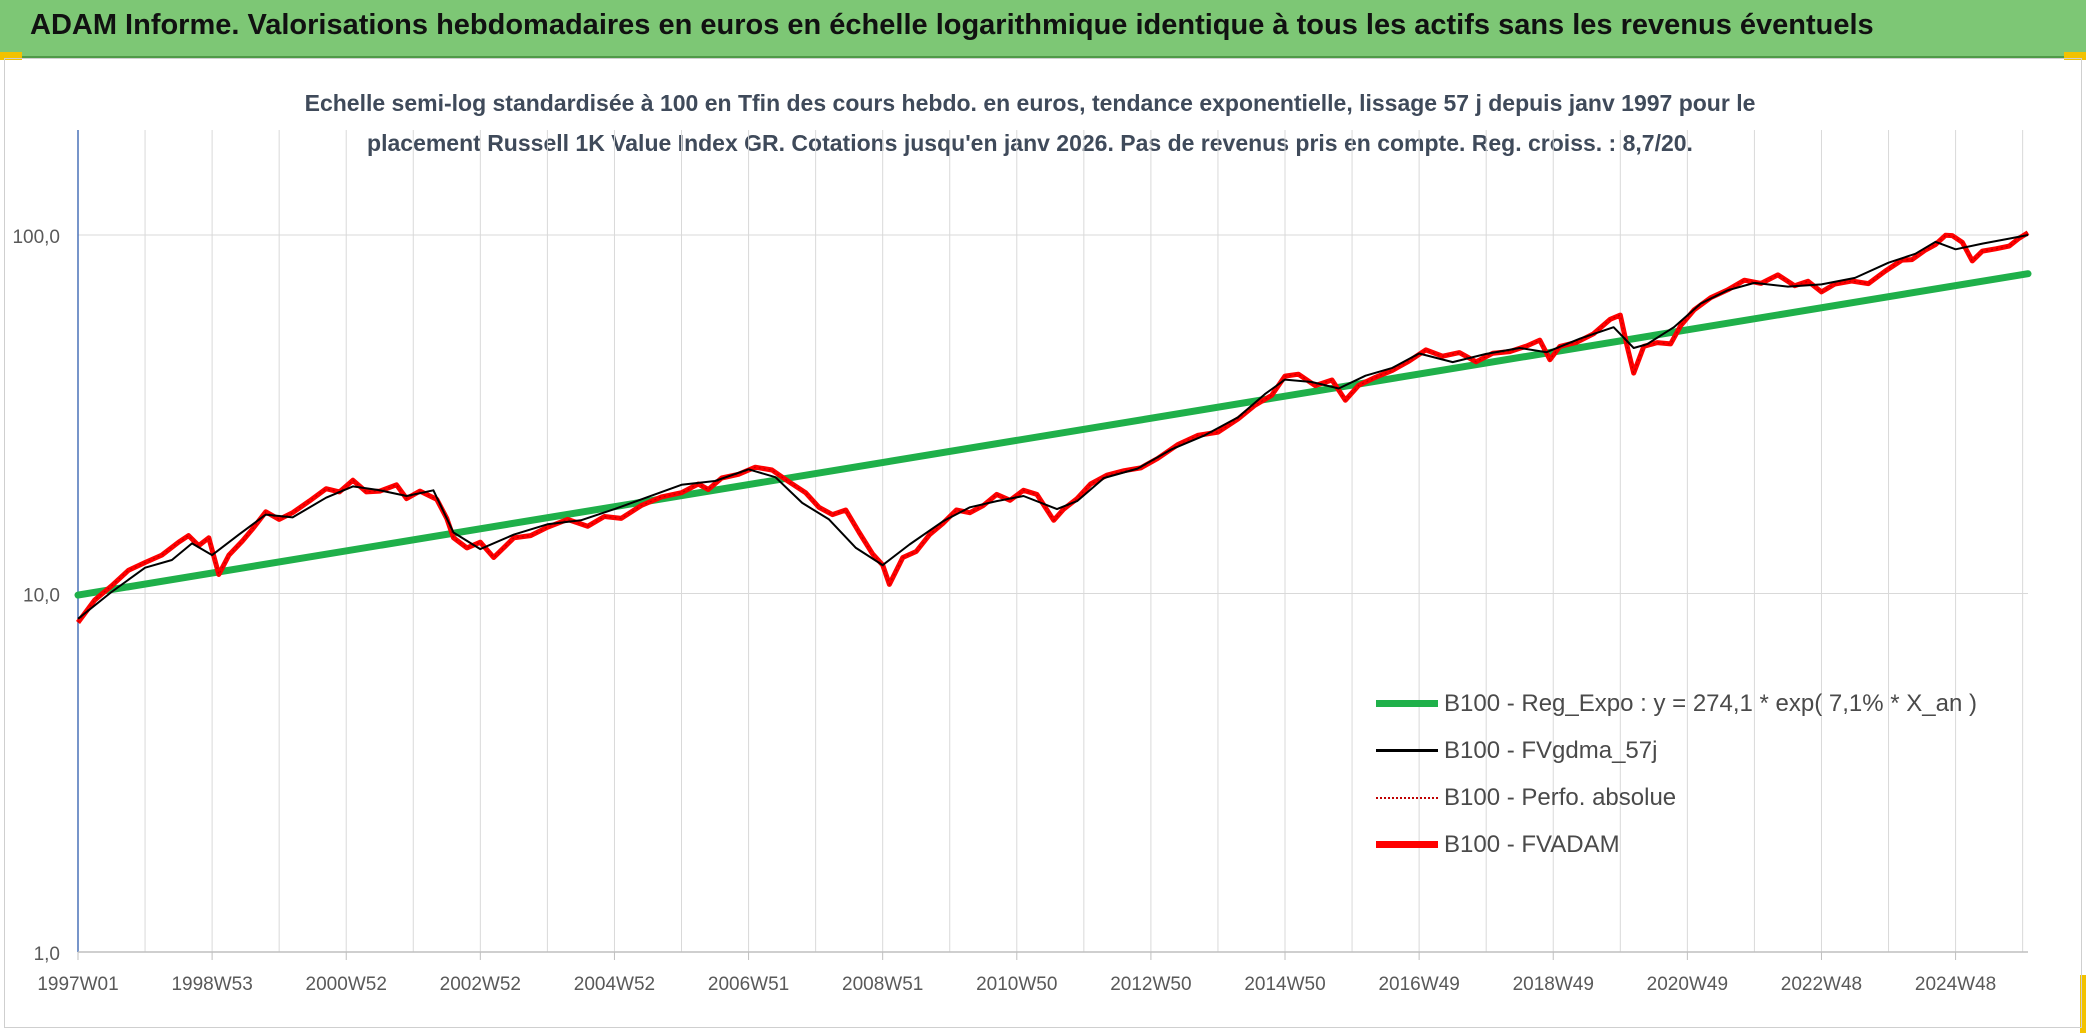 Image resolution: width=2086 pixels, height=1033 pixels. Describe the element at coordinates (2083, 1004) in the screenshot. I see `corner-marker-bottom-right` at that location.